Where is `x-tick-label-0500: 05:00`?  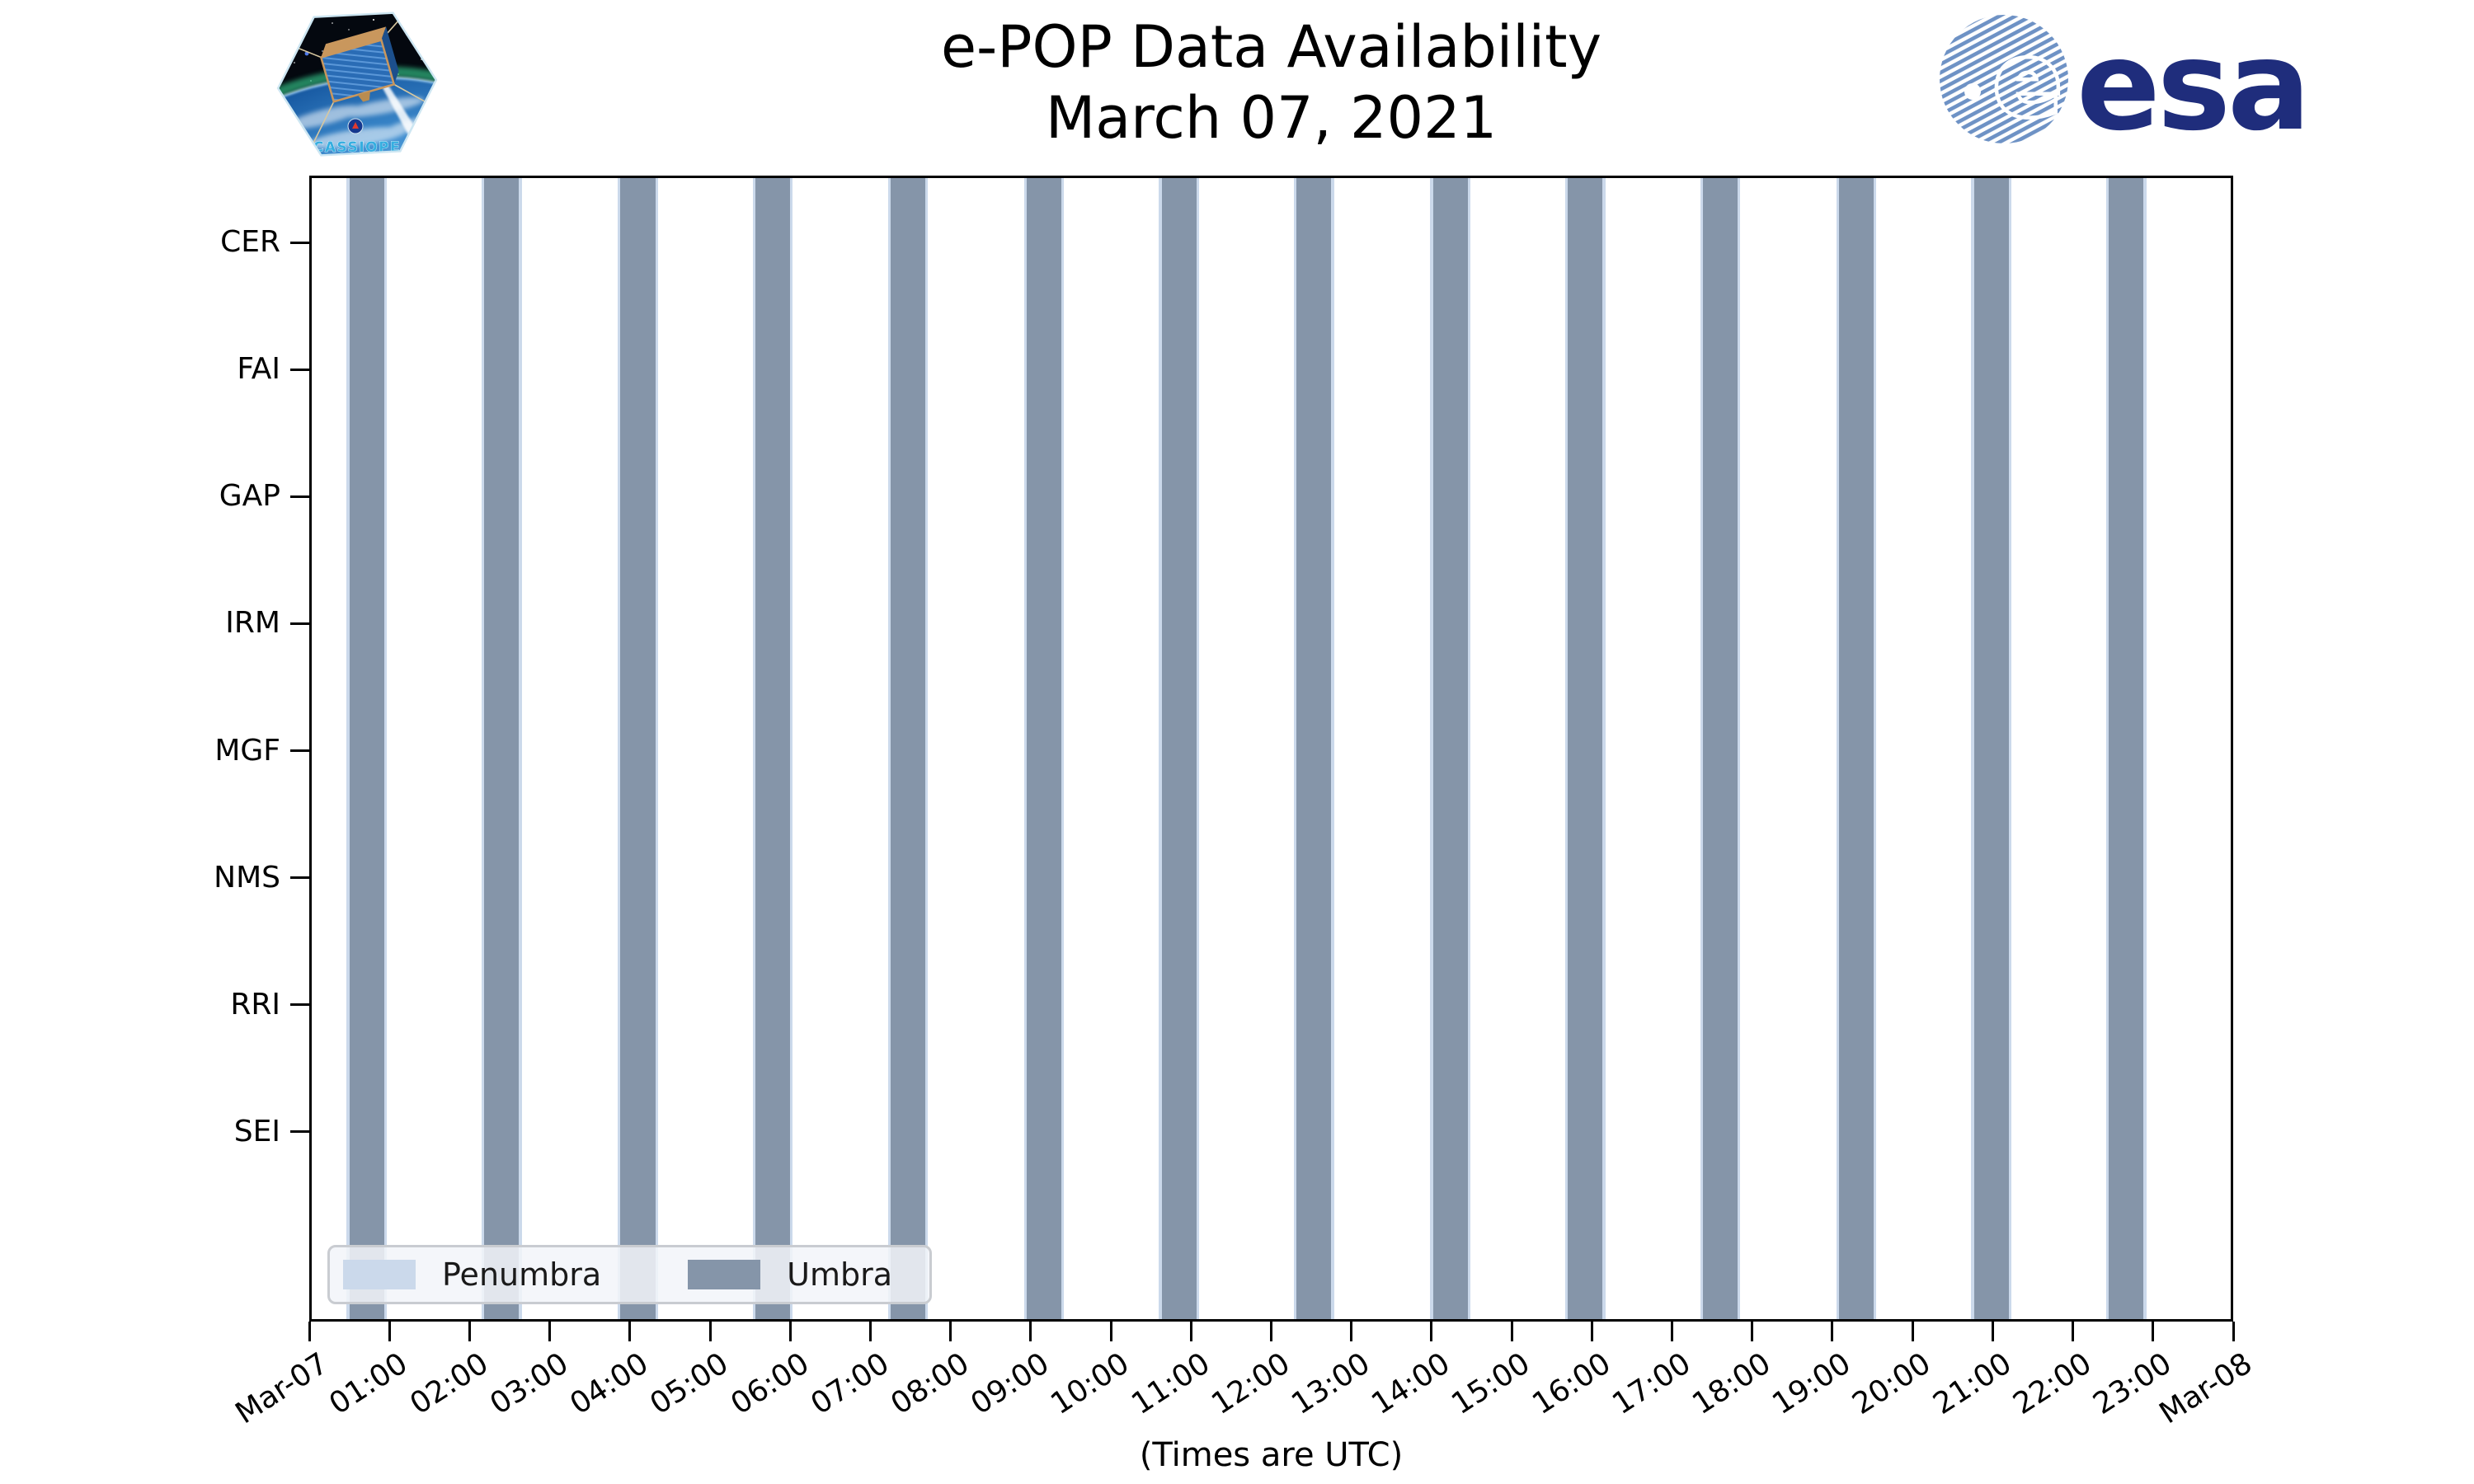
x-tick-label-0500: 05:00 is located at coordinates (689, 1384).